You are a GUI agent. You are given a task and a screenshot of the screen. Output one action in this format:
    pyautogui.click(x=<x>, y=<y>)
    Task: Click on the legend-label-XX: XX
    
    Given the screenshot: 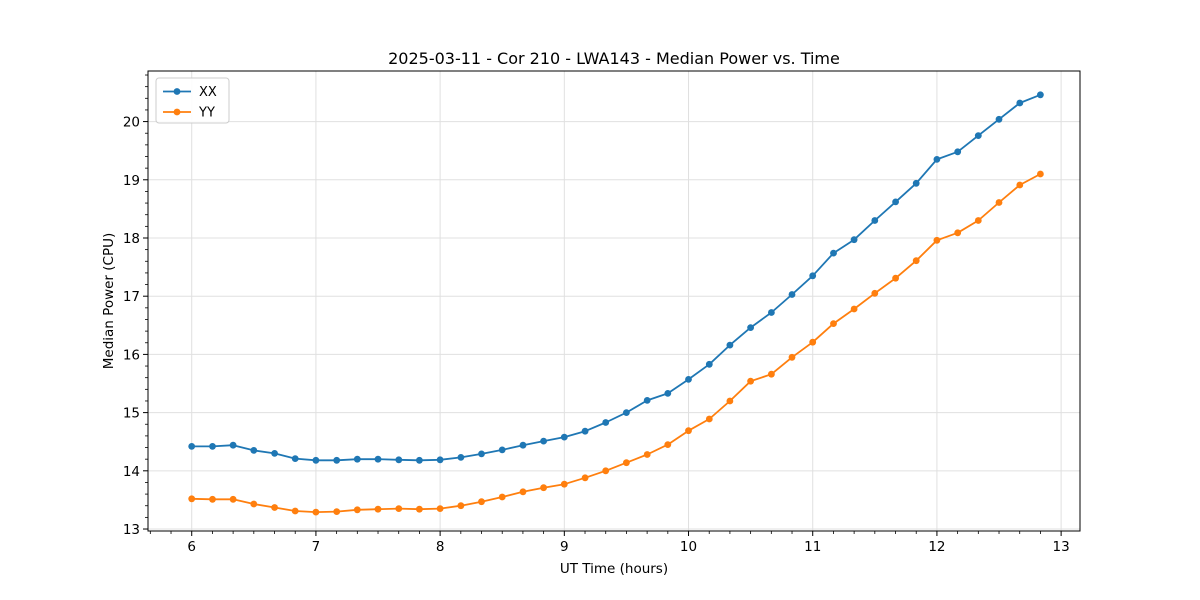 What is the action you would take?
    pyautogui.click(x=208, y=92)
    